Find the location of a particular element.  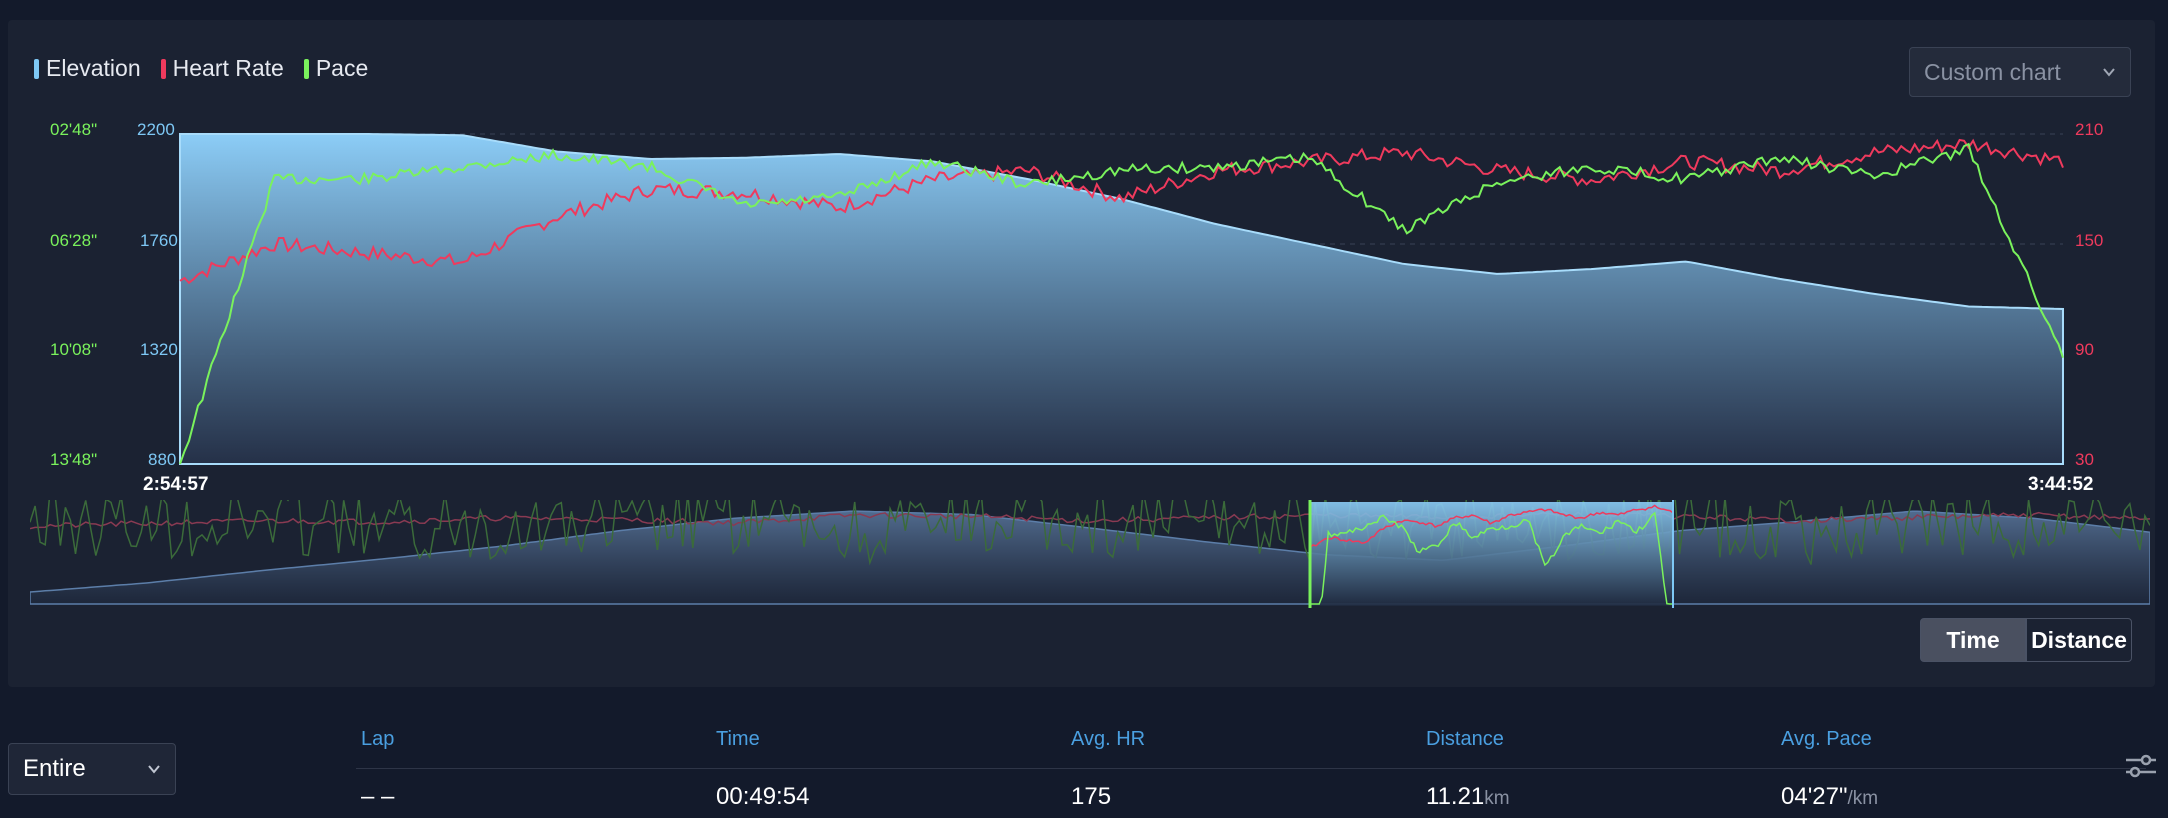

x-start-label: 2:54:57 is located at coordinates (176, 484).